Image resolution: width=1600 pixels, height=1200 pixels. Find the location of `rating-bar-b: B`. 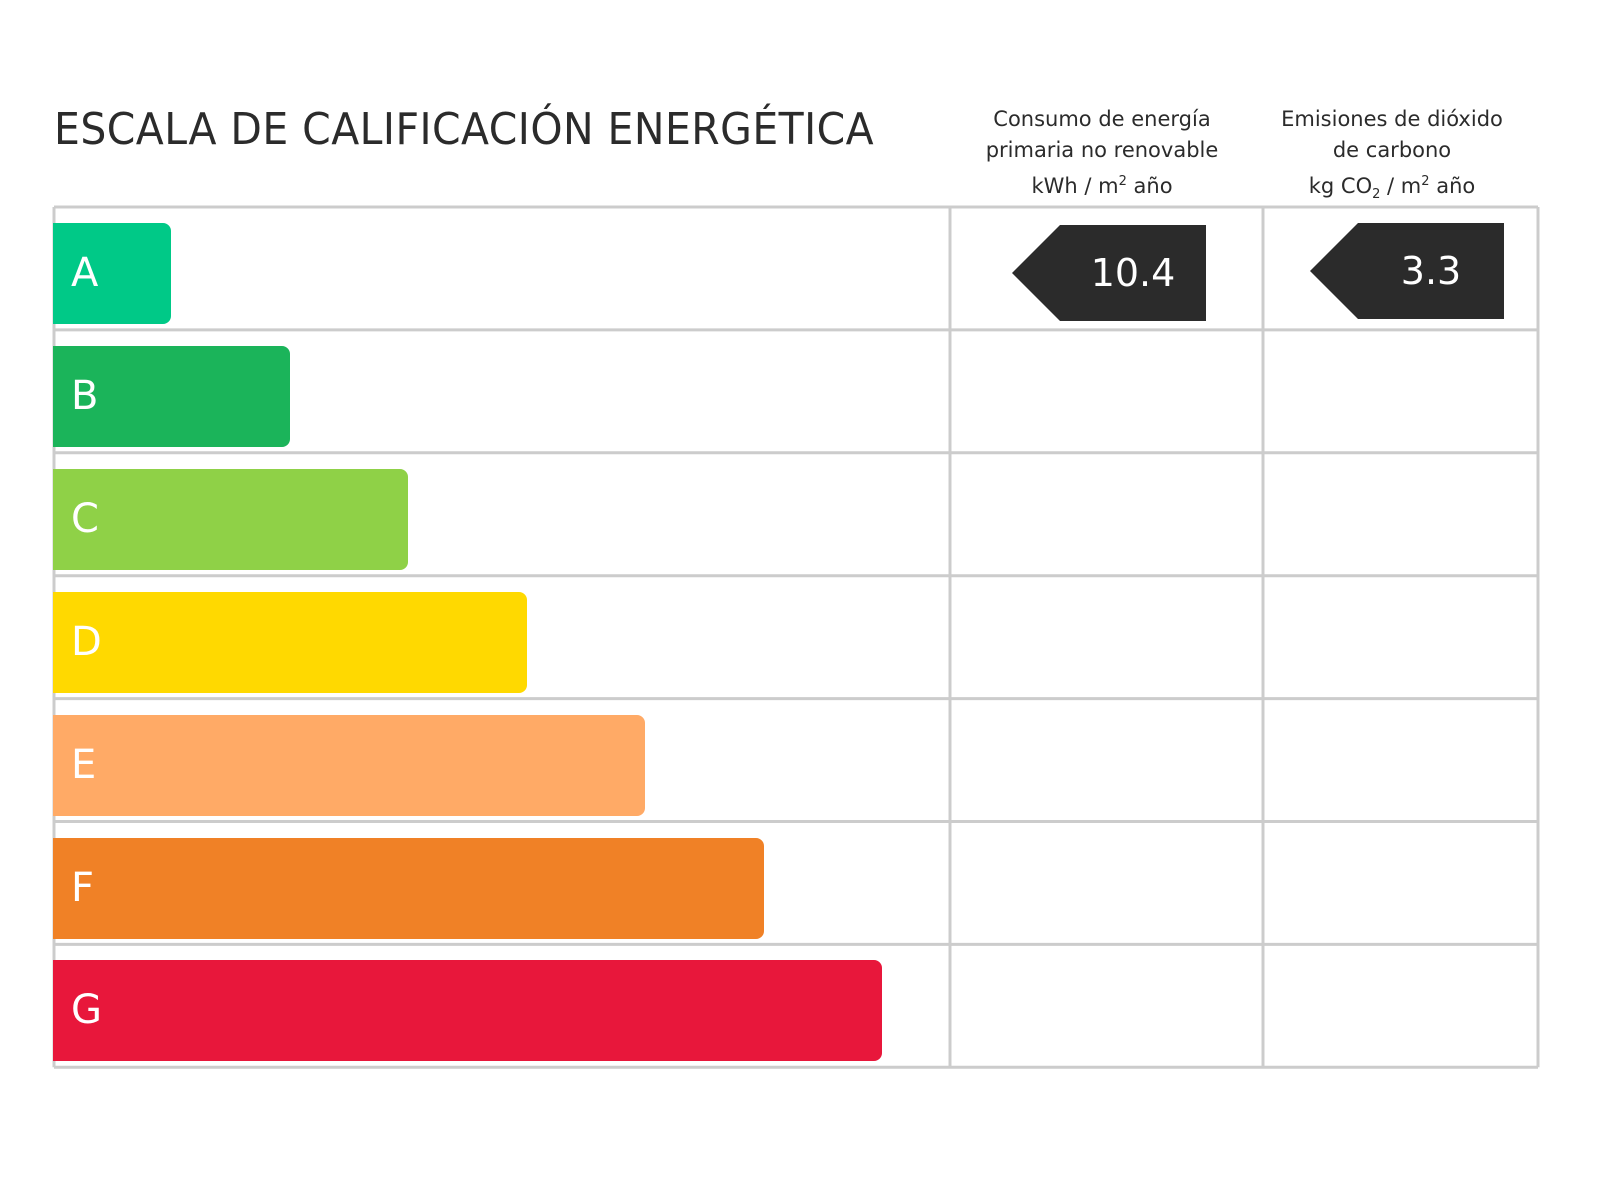

rating-bar-b: B is located at coordinates (171, 396).